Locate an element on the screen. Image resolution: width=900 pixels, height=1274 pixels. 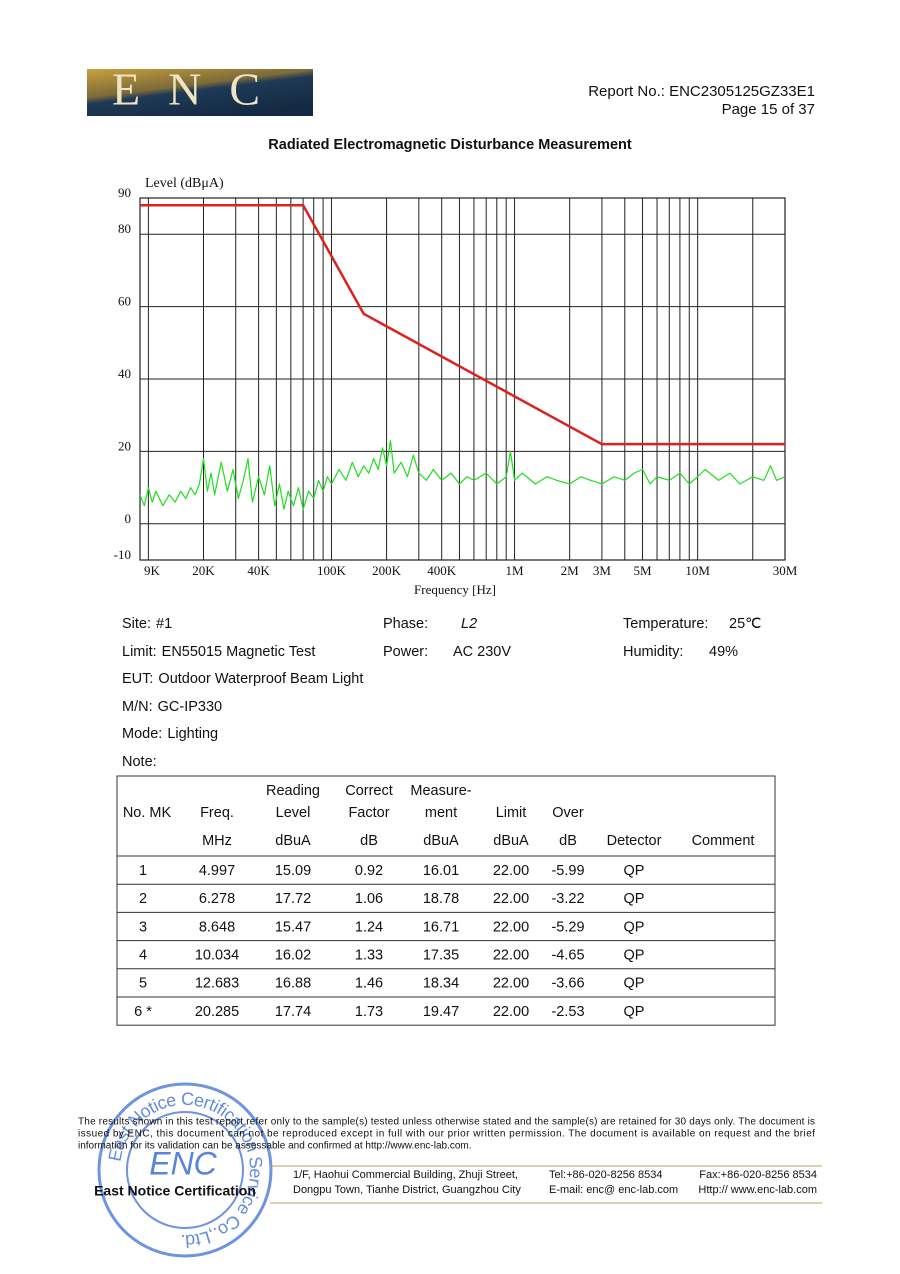
x-tick-label: 9K is located at coordinates (152, 570).